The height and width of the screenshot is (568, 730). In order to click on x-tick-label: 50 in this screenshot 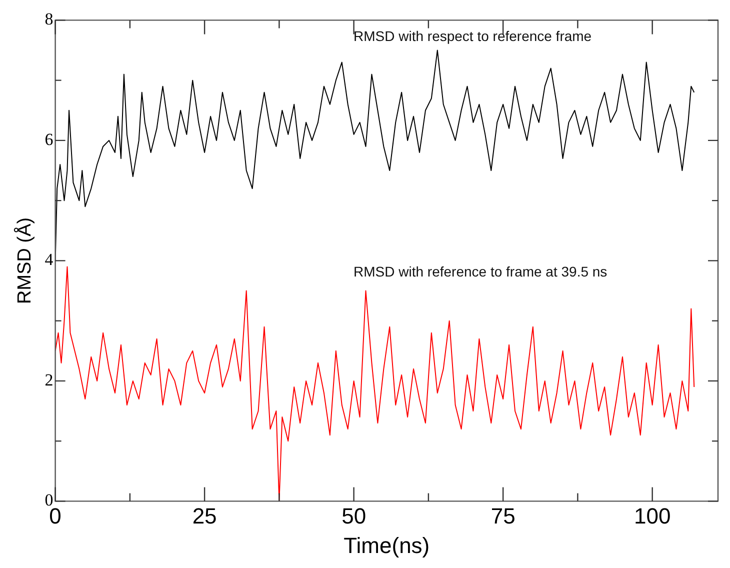, I will do `click(354, 515)`.